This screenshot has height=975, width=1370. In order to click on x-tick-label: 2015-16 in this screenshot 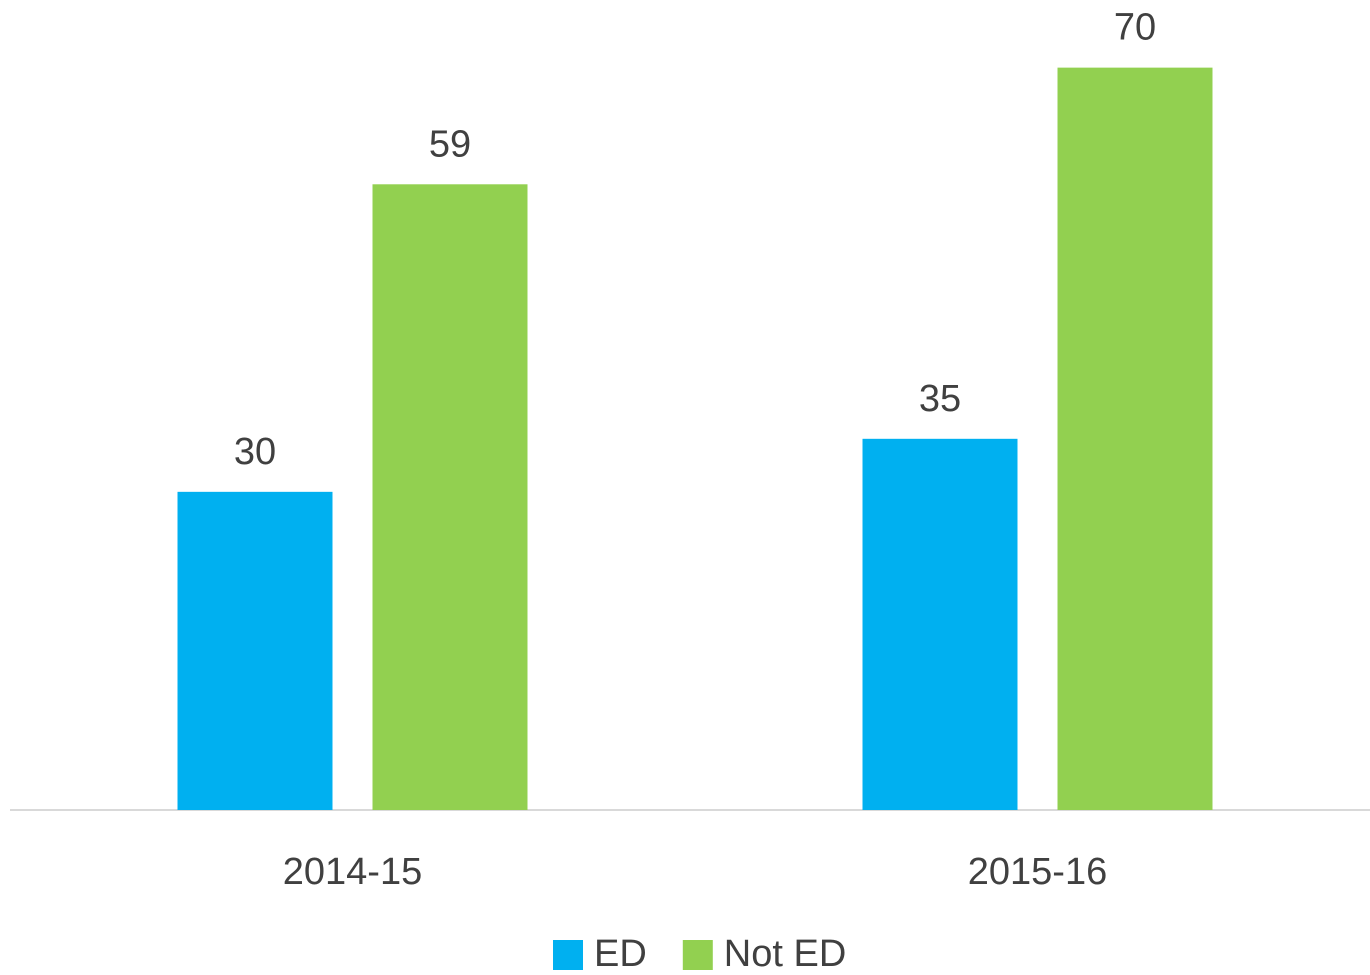, I will do `click(1037, 872)`.